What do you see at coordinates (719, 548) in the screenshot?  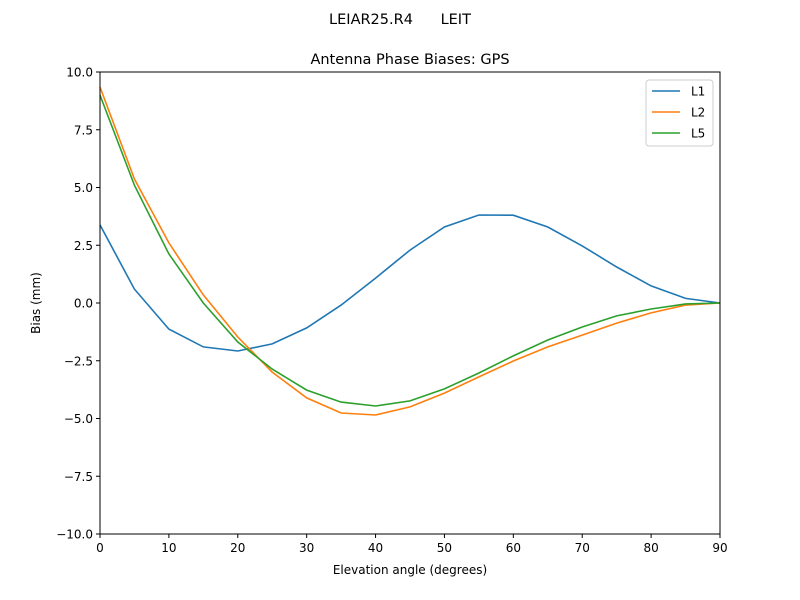 I see `x-tick-label: 90` at bounding box center [719, 548].